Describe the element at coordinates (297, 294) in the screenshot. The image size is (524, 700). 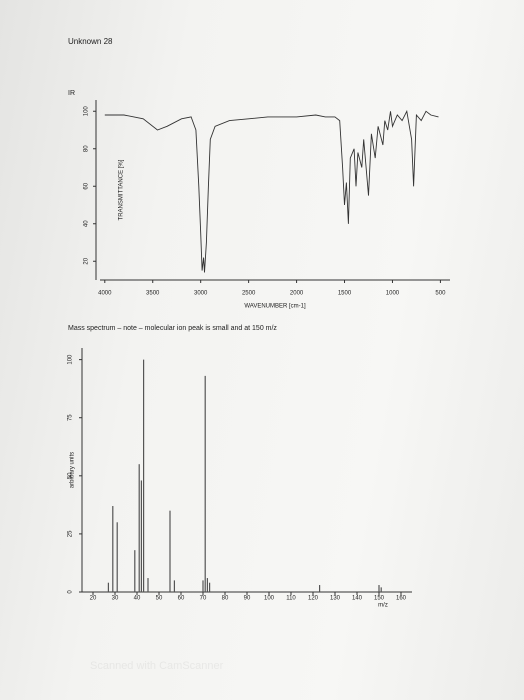
I see `x-tick-label: 2000` at that location.